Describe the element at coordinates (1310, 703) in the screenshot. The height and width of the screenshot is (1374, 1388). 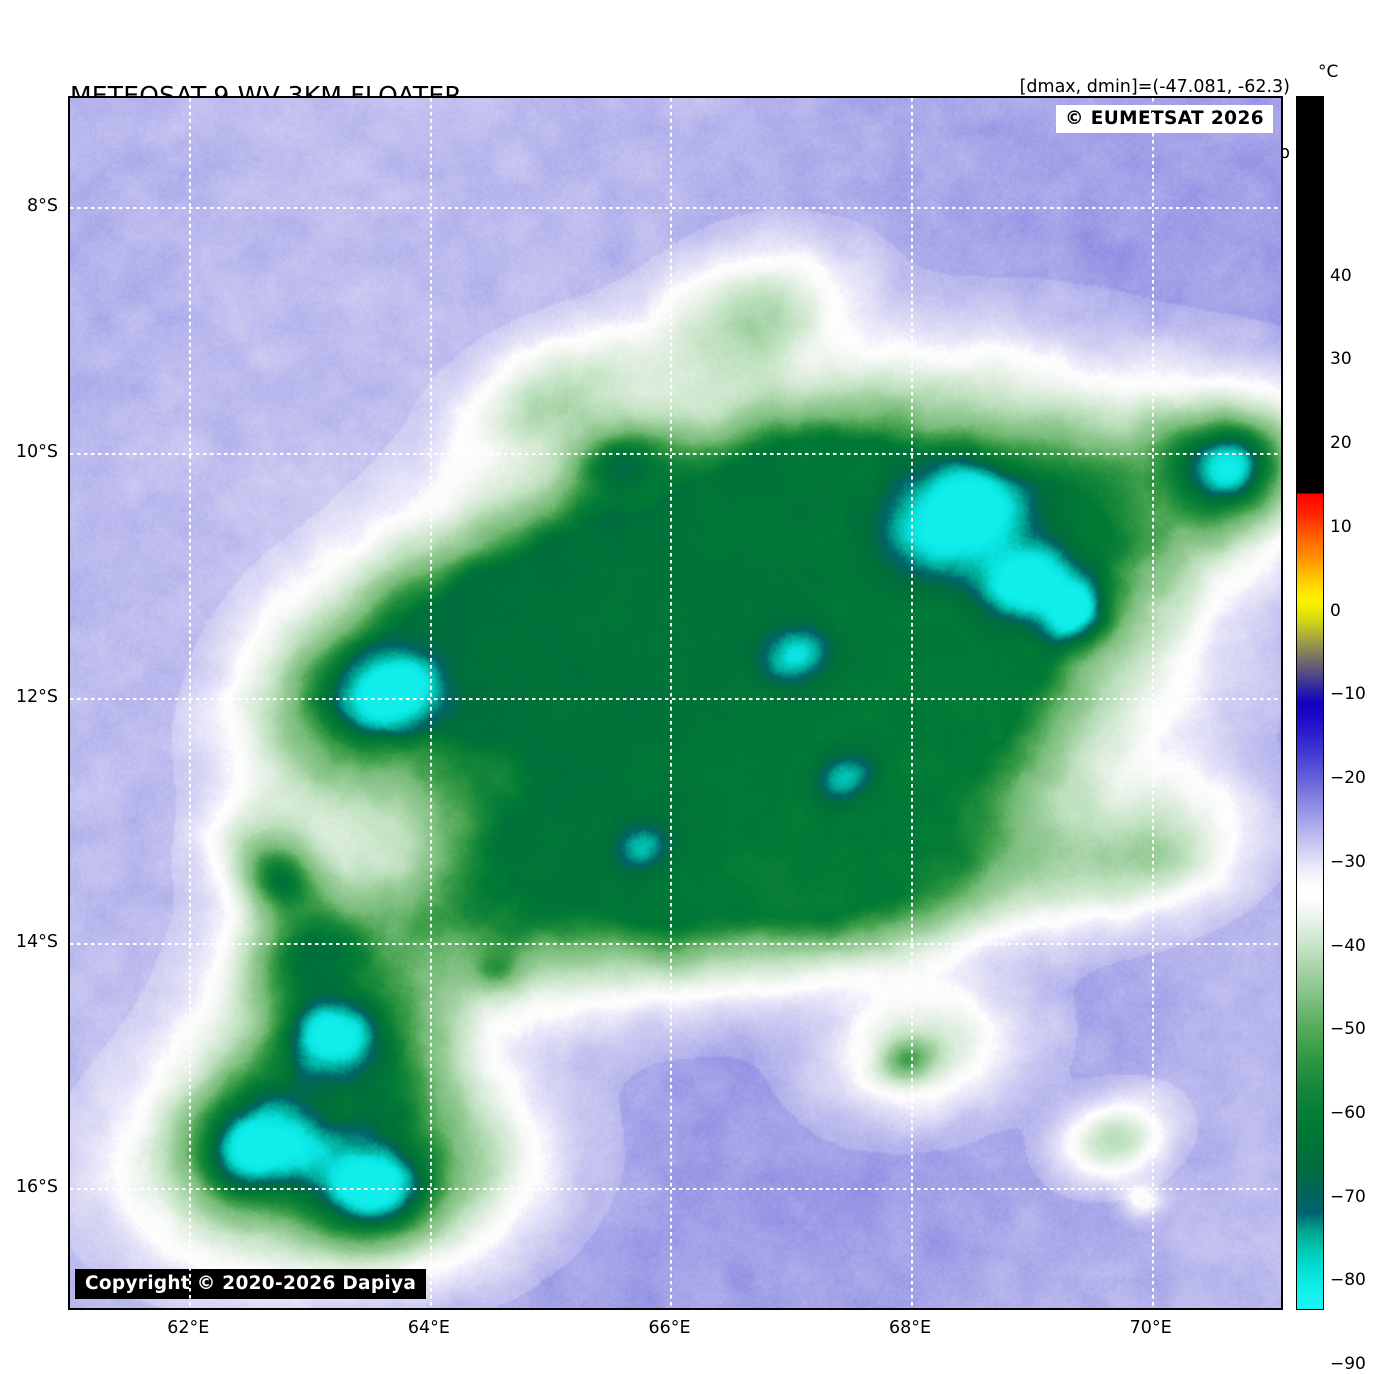
I see `colorbar-gradient` at that location.